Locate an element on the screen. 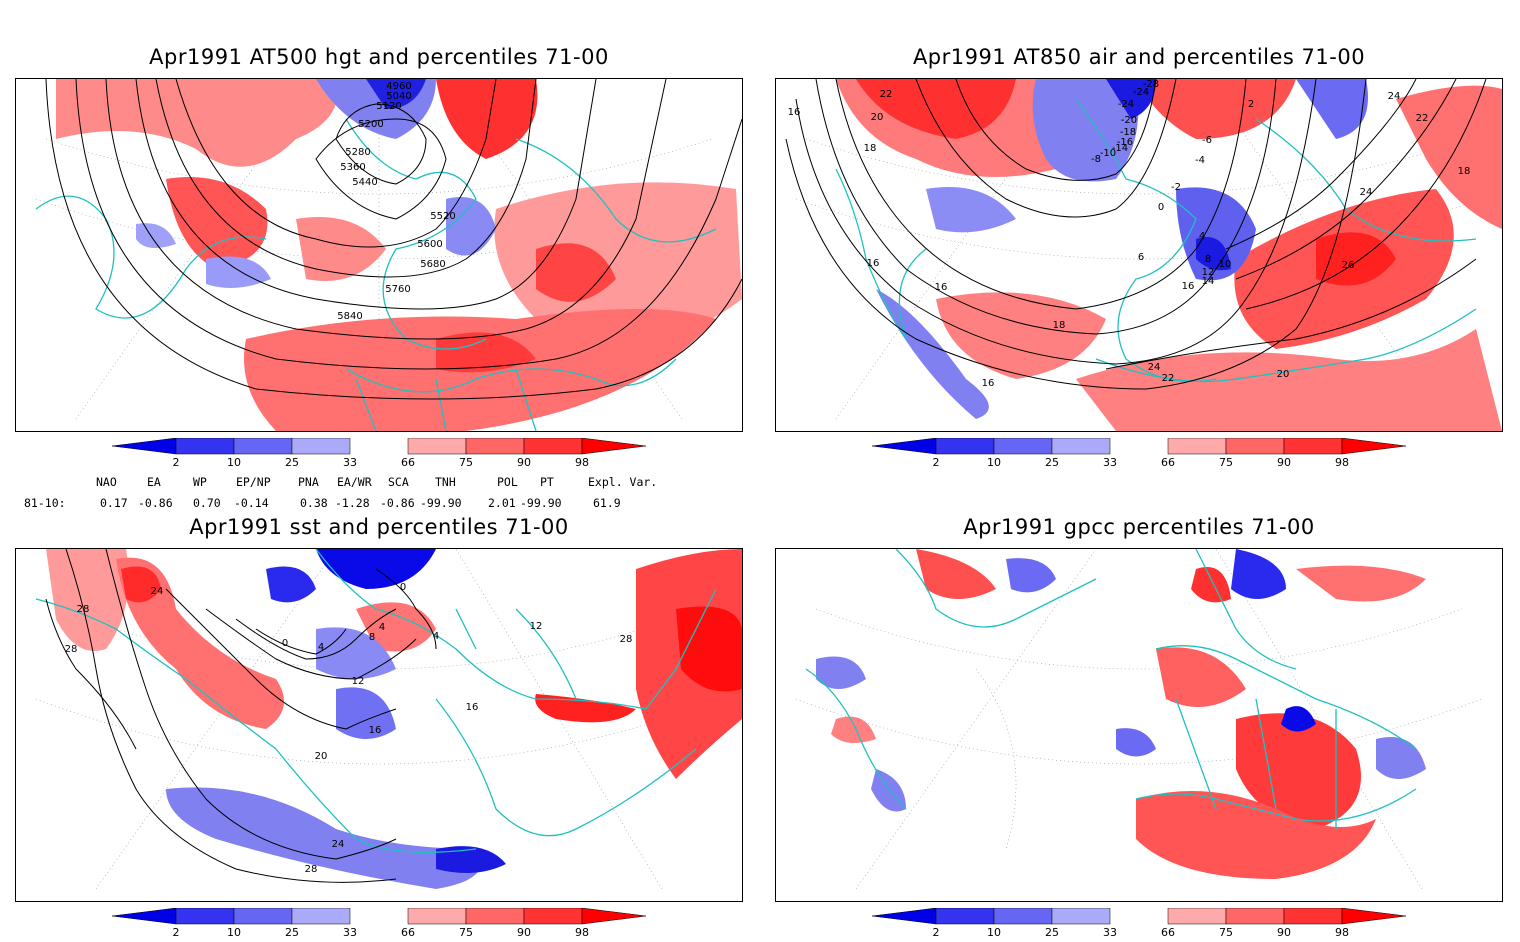 This screenshot has height=942, width=1520. index-value: 0.38 is located at coordinates (314, 503).